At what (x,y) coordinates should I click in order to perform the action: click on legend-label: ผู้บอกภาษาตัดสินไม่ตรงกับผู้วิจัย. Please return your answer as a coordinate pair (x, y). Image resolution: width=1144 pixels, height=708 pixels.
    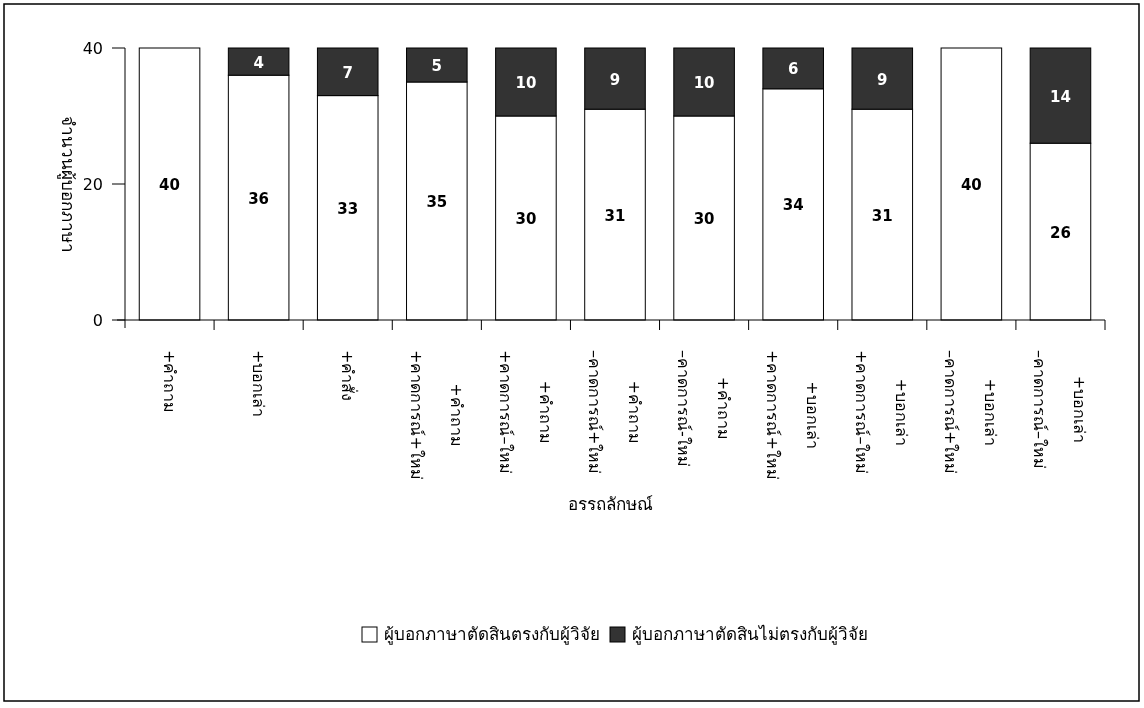
    Looking at the image, I should click on (750, 634).